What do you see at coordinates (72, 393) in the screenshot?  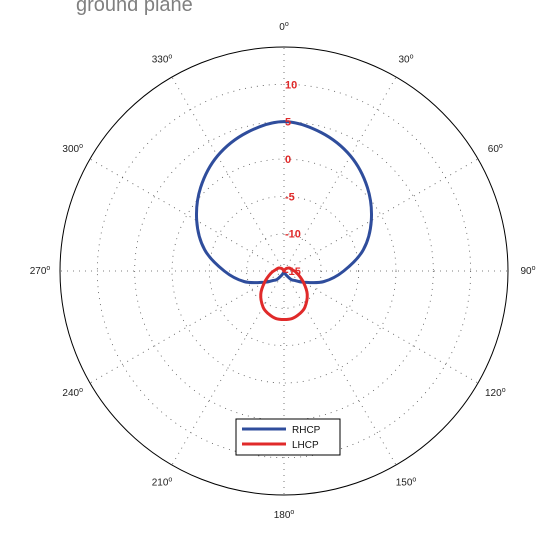 I see `angle-label-240: 240o` at bounding box center [72, 393].